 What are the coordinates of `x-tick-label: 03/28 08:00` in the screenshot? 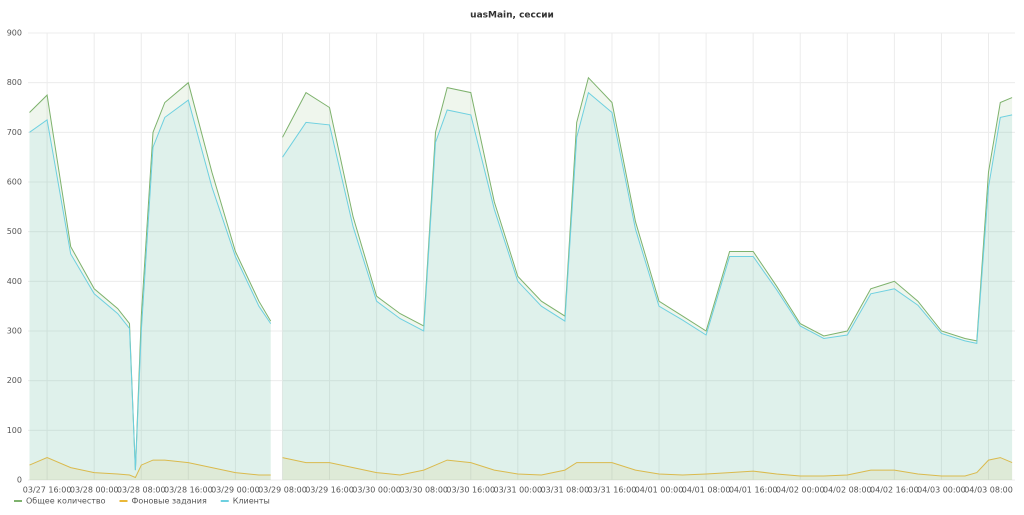 It's located at (141, 490).